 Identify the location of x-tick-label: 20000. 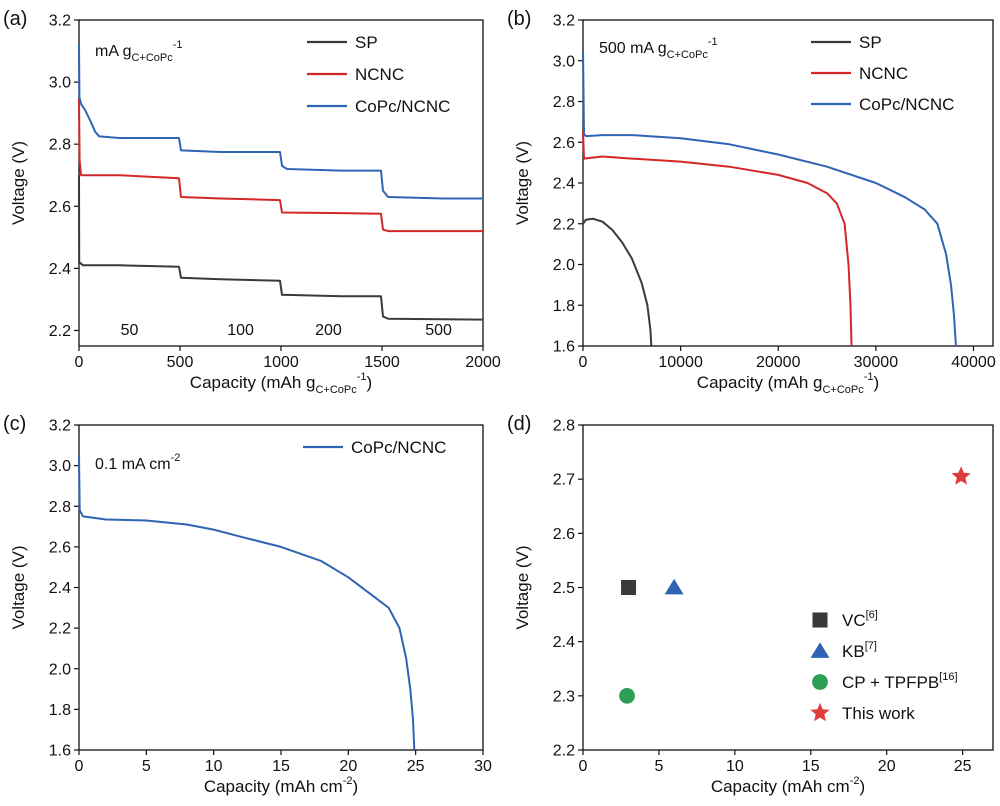
(778, 362).